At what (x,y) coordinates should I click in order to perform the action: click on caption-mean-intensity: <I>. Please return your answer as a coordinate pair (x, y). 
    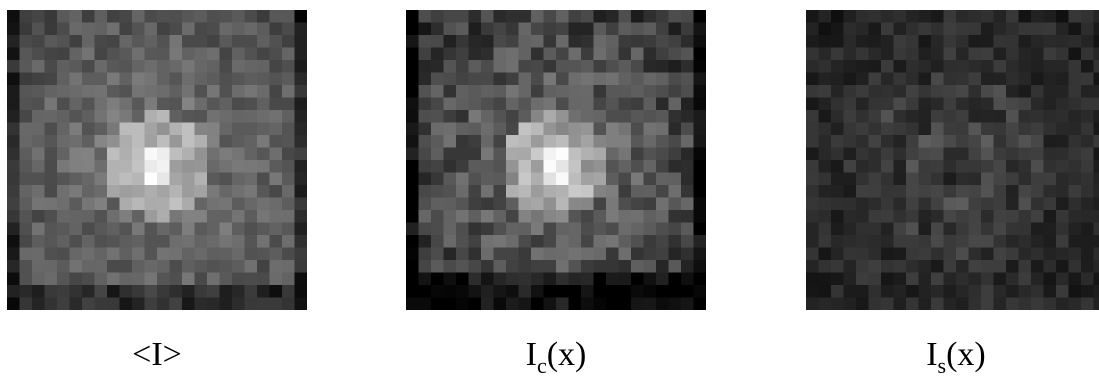
    Looking at the image, I should click on (157, 355).